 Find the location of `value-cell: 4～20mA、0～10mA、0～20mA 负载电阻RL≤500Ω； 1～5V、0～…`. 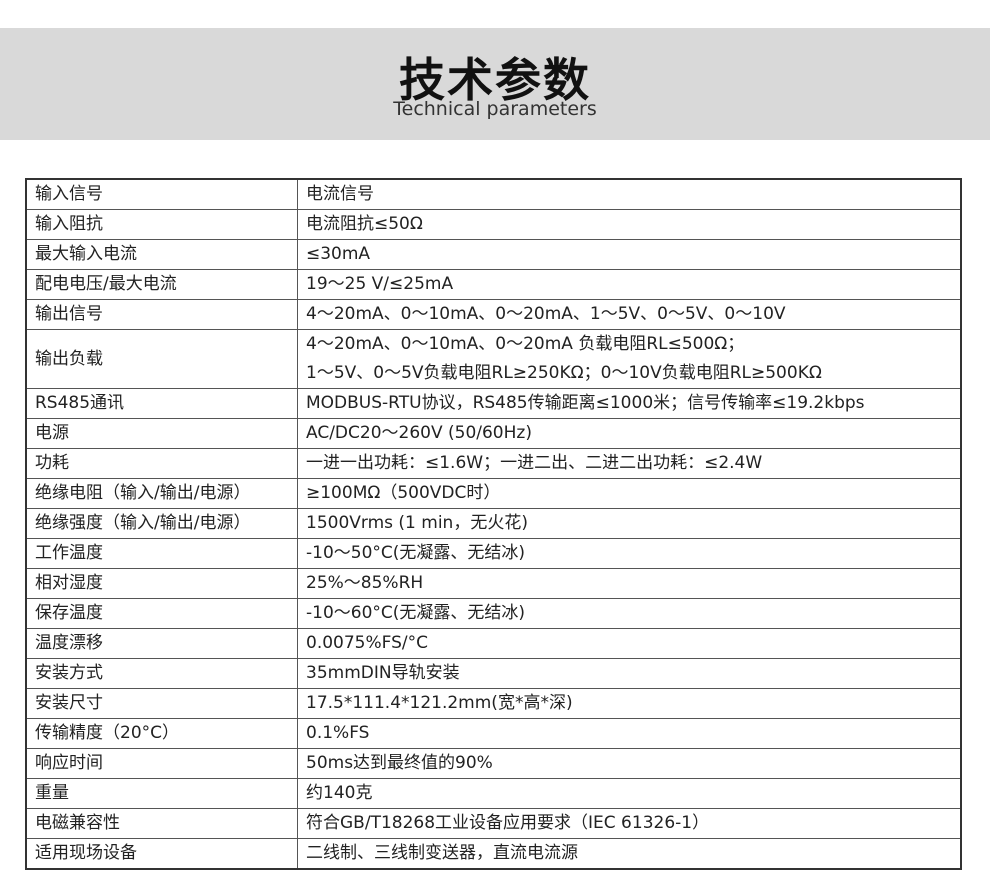

value-cell: 4～20mA、0～10mA、0～20mA 负载电阻RL≤500Ω； 1～5V、0～… is located at coordinates (629, 359).